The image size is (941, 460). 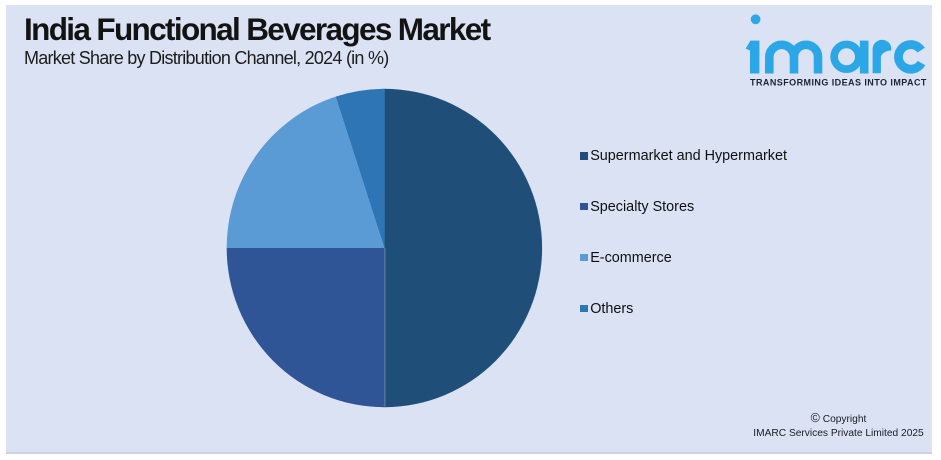 What do you see at coordinates (838, 82) in the screenshot?
I see `svg-text: TRANSFORMING IDEAS INTO IMPACT` at bounding box center [838, 82].